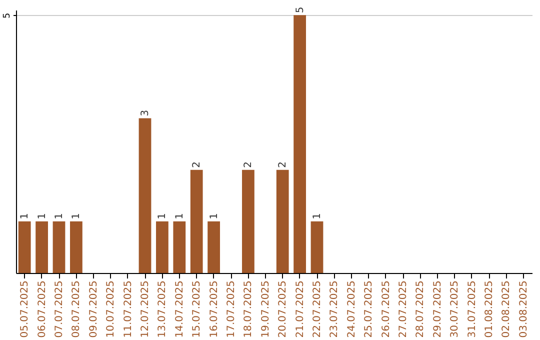 The width and height of the screenshot is (540, 340). Describe the element at coordinates (489, 309) in the screenshot. I see `x-tick-label: 01.08.2025` at that location.